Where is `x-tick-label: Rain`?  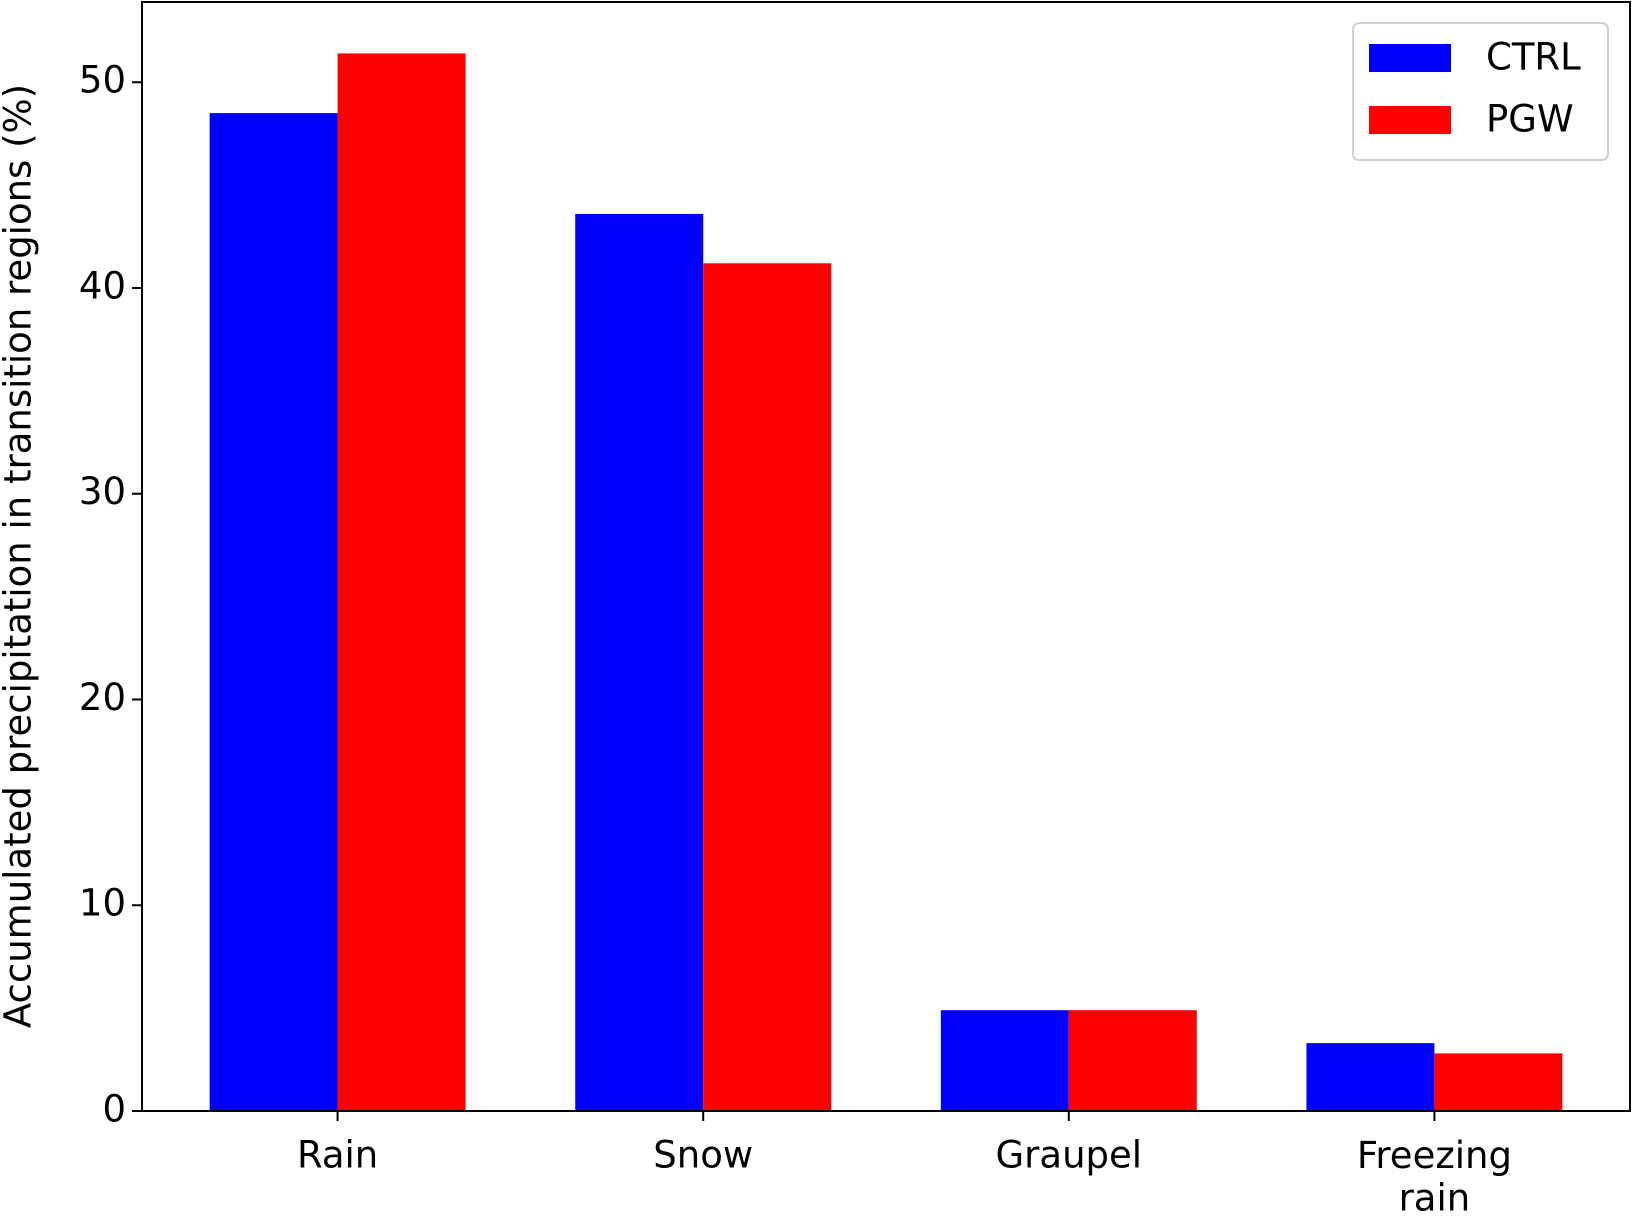 x-tick-label: Rain is located at coordinates (337, 1155).